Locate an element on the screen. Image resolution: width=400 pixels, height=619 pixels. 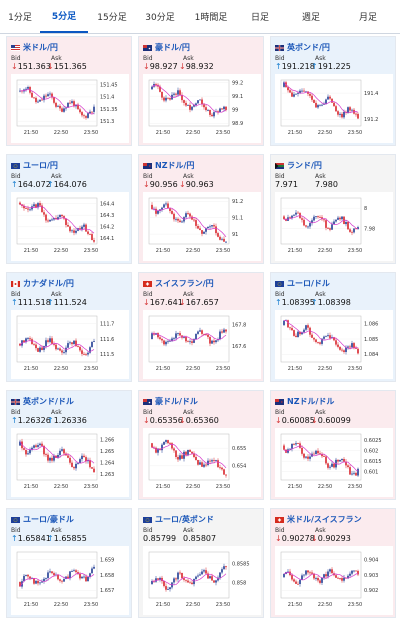
x-tick-label: 23:50 is located at coordinates (91, 251).